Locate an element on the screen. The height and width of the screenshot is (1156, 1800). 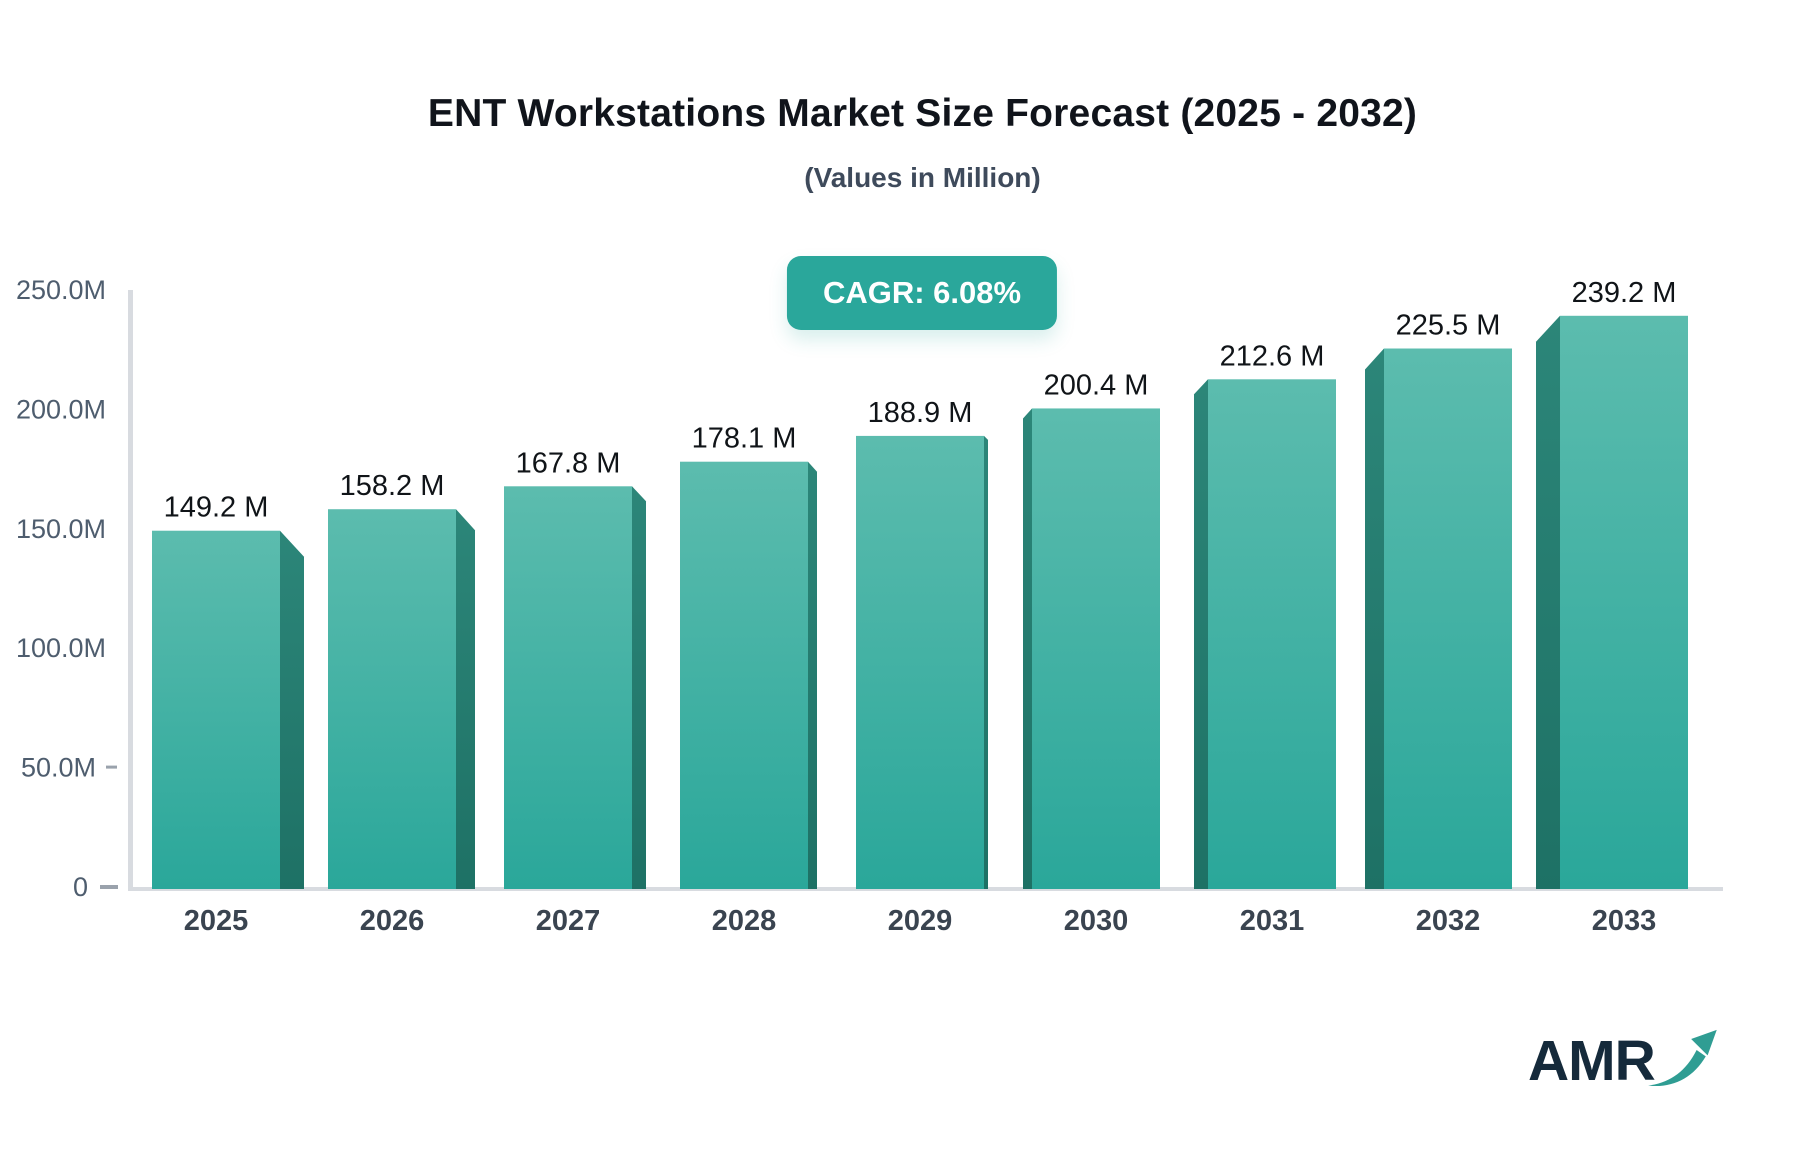
bar-value-label: 188.9 M is located at coordinates (920, 413).